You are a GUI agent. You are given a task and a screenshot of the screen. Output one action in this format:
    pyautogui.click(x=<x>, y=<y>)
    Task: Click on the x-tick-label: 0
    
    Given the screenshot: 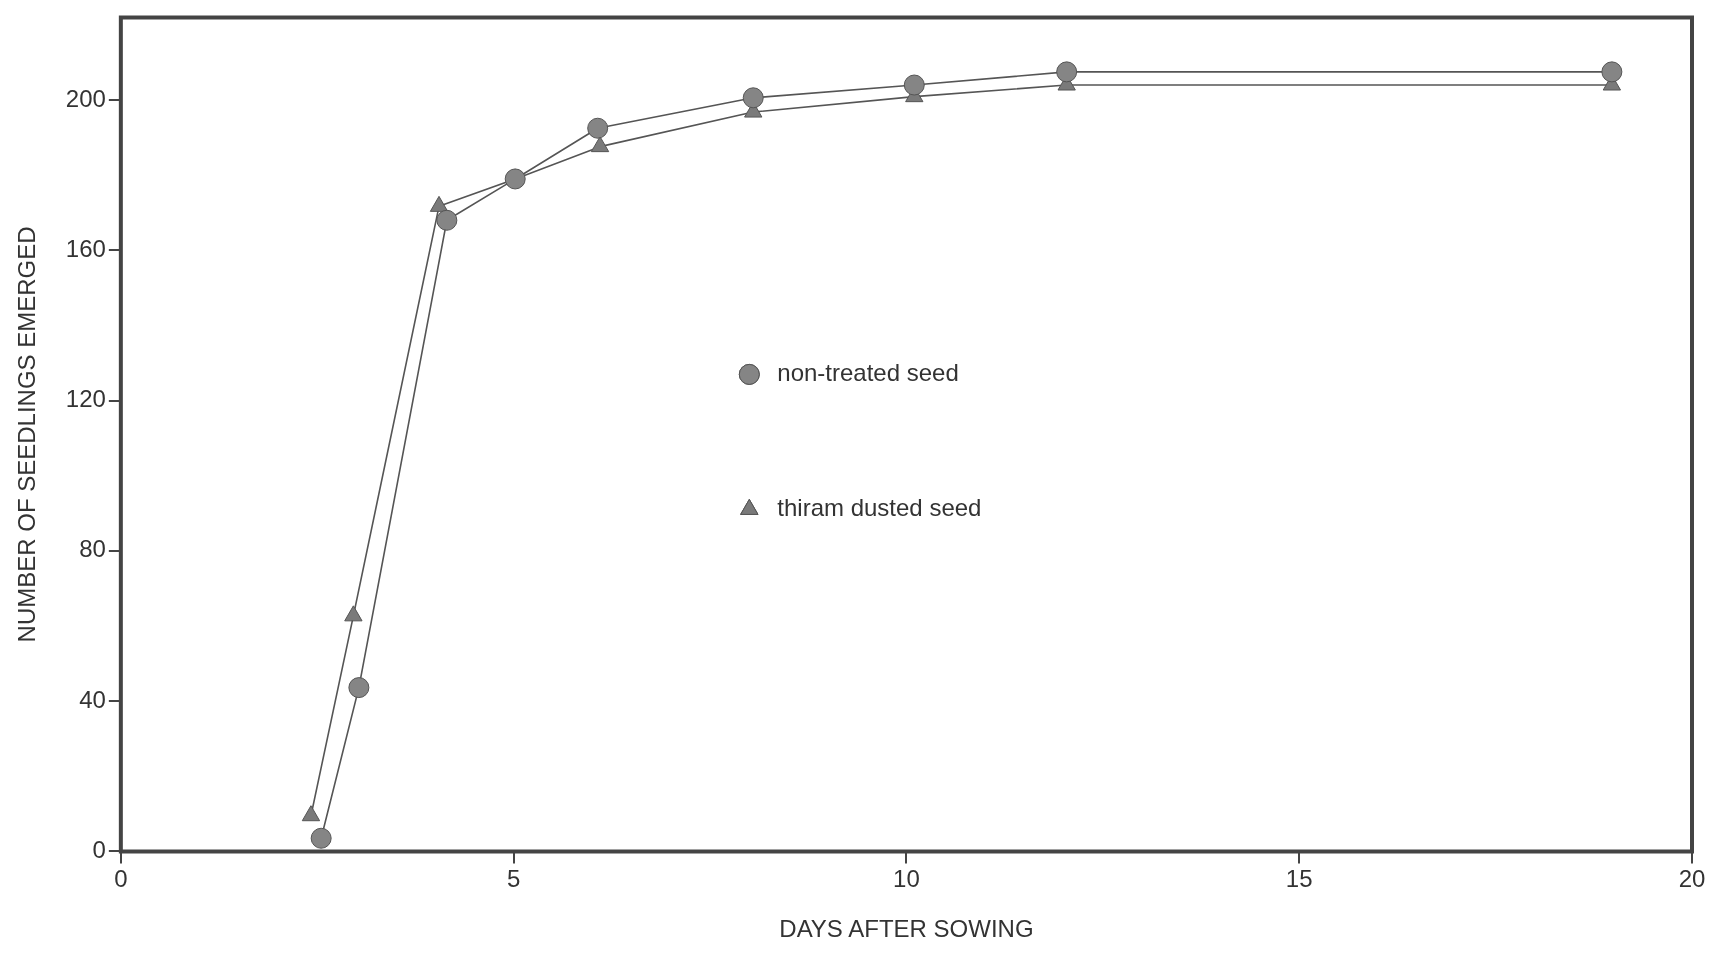 What is the action you would take?
    pyautogui.click(x=121, y=879)
    